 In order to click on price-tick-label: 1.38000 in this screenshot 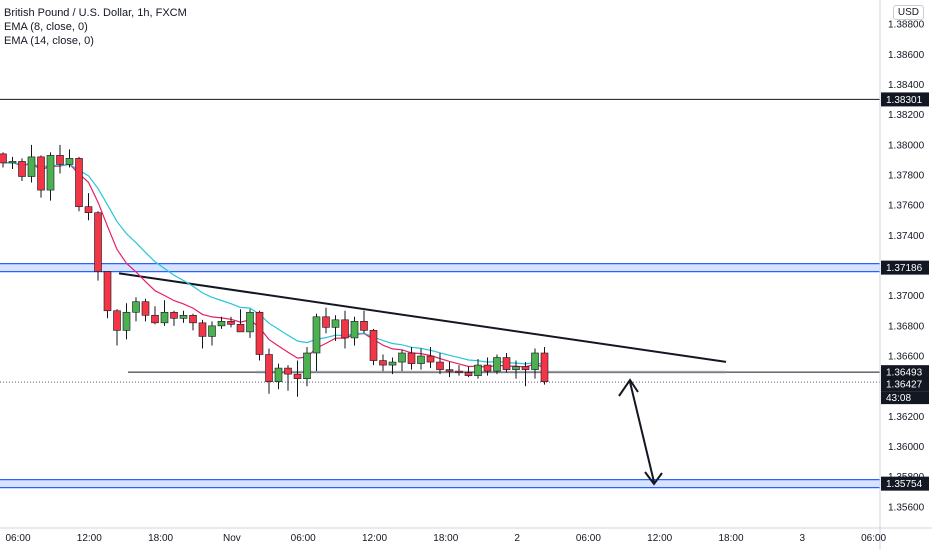, I will do `click(906, 145)`.